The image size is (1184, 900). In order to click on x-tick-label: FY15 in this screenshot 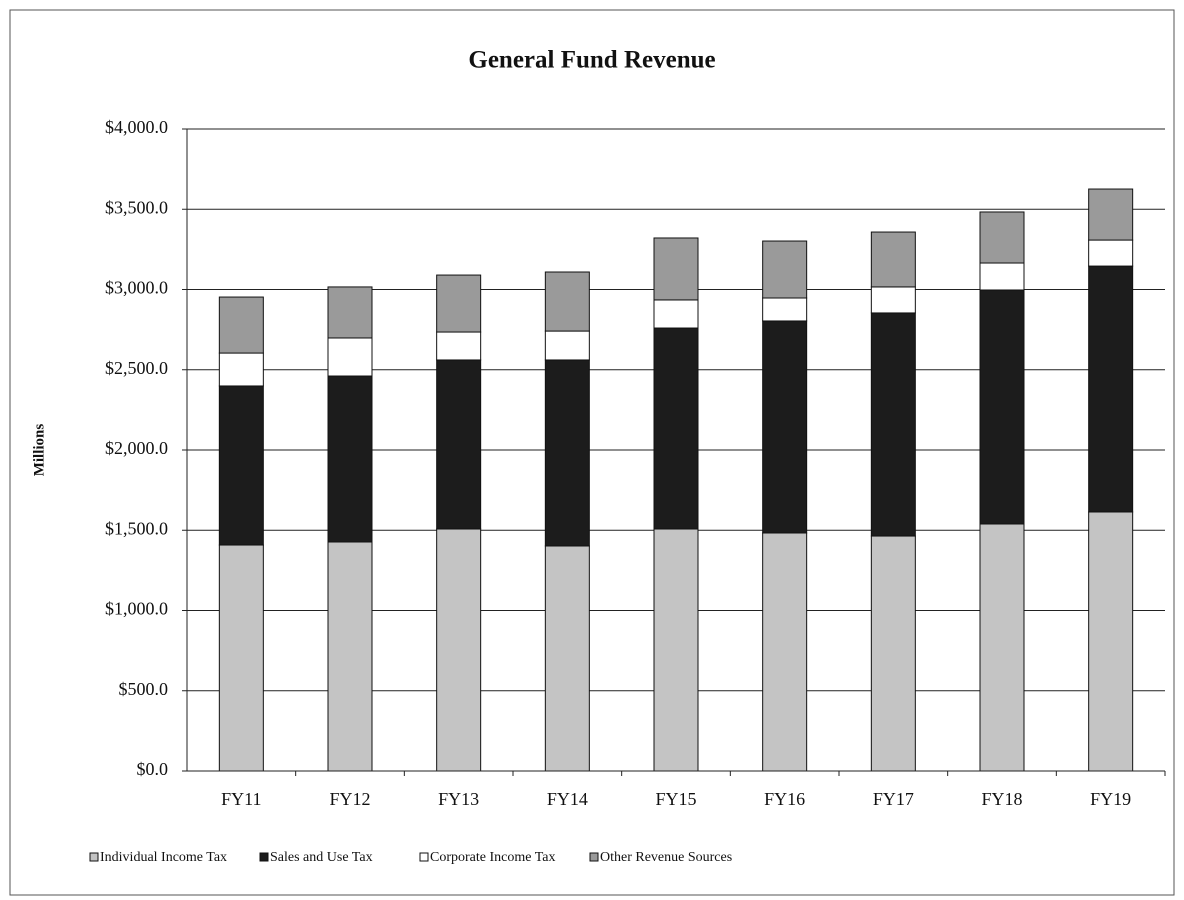, I will do `click(675, 799)`.